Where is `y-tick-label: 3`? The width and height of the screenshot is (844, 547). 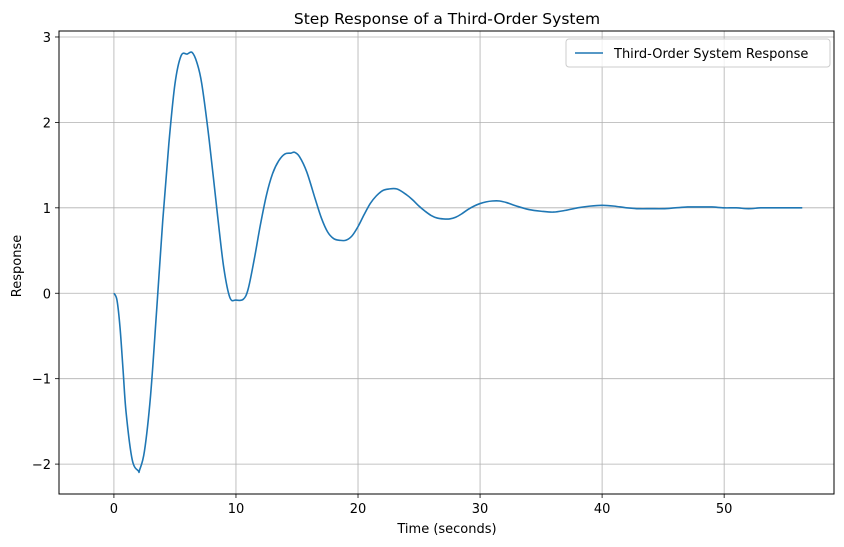 y-tick-label: 3 is located at coordinates (47, 38).